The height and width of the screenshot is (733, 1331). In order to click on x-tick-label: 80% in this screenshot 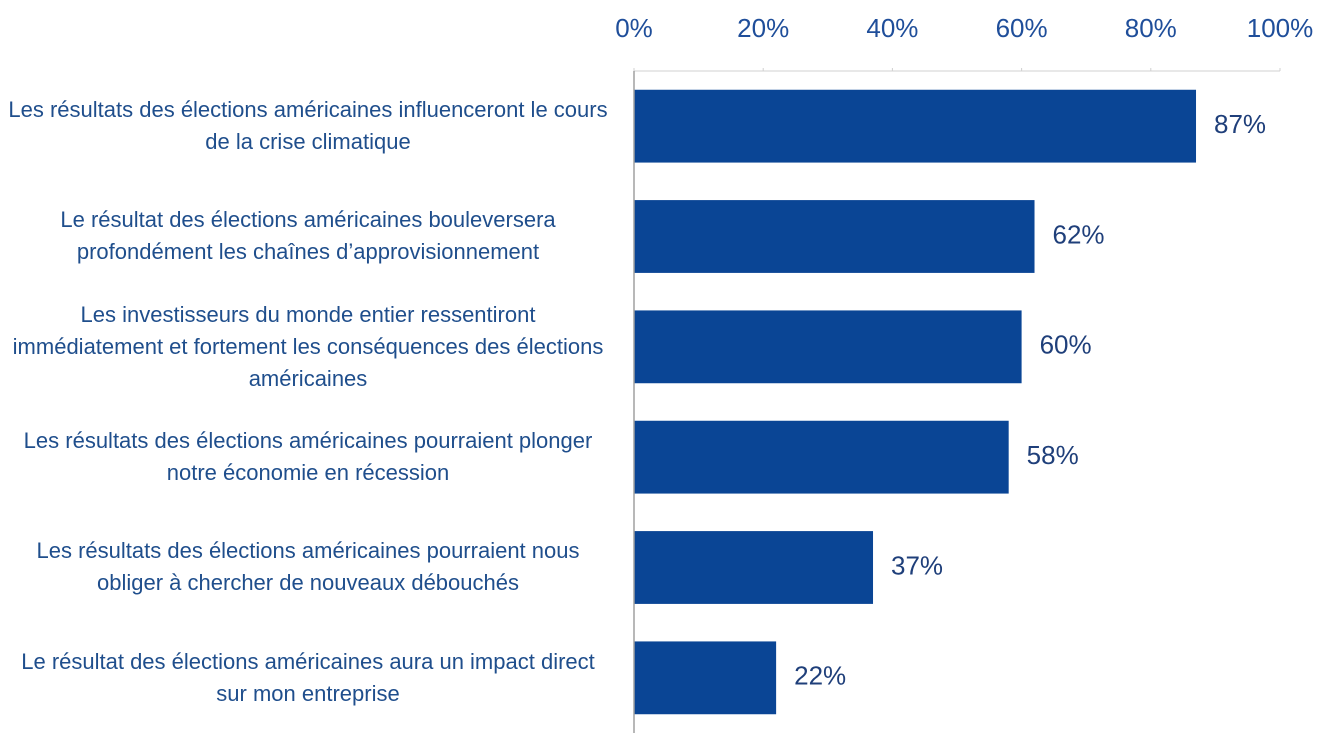, I will do `click(1151, 28)`.